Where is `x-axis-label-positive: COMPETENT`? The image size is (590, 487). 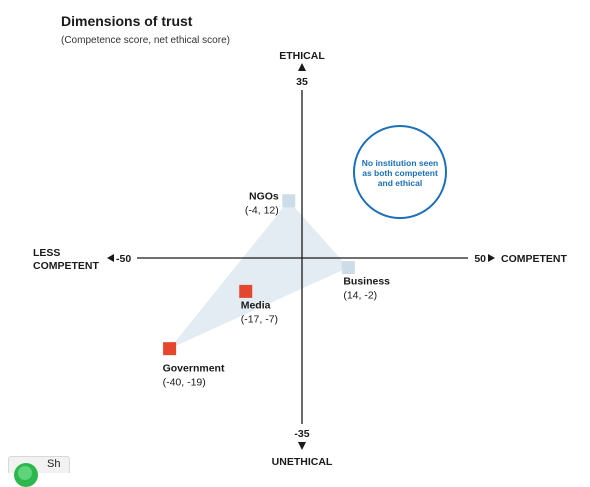 x-axis-label-positive: COMPETENT is located at coordinates (534, 259).